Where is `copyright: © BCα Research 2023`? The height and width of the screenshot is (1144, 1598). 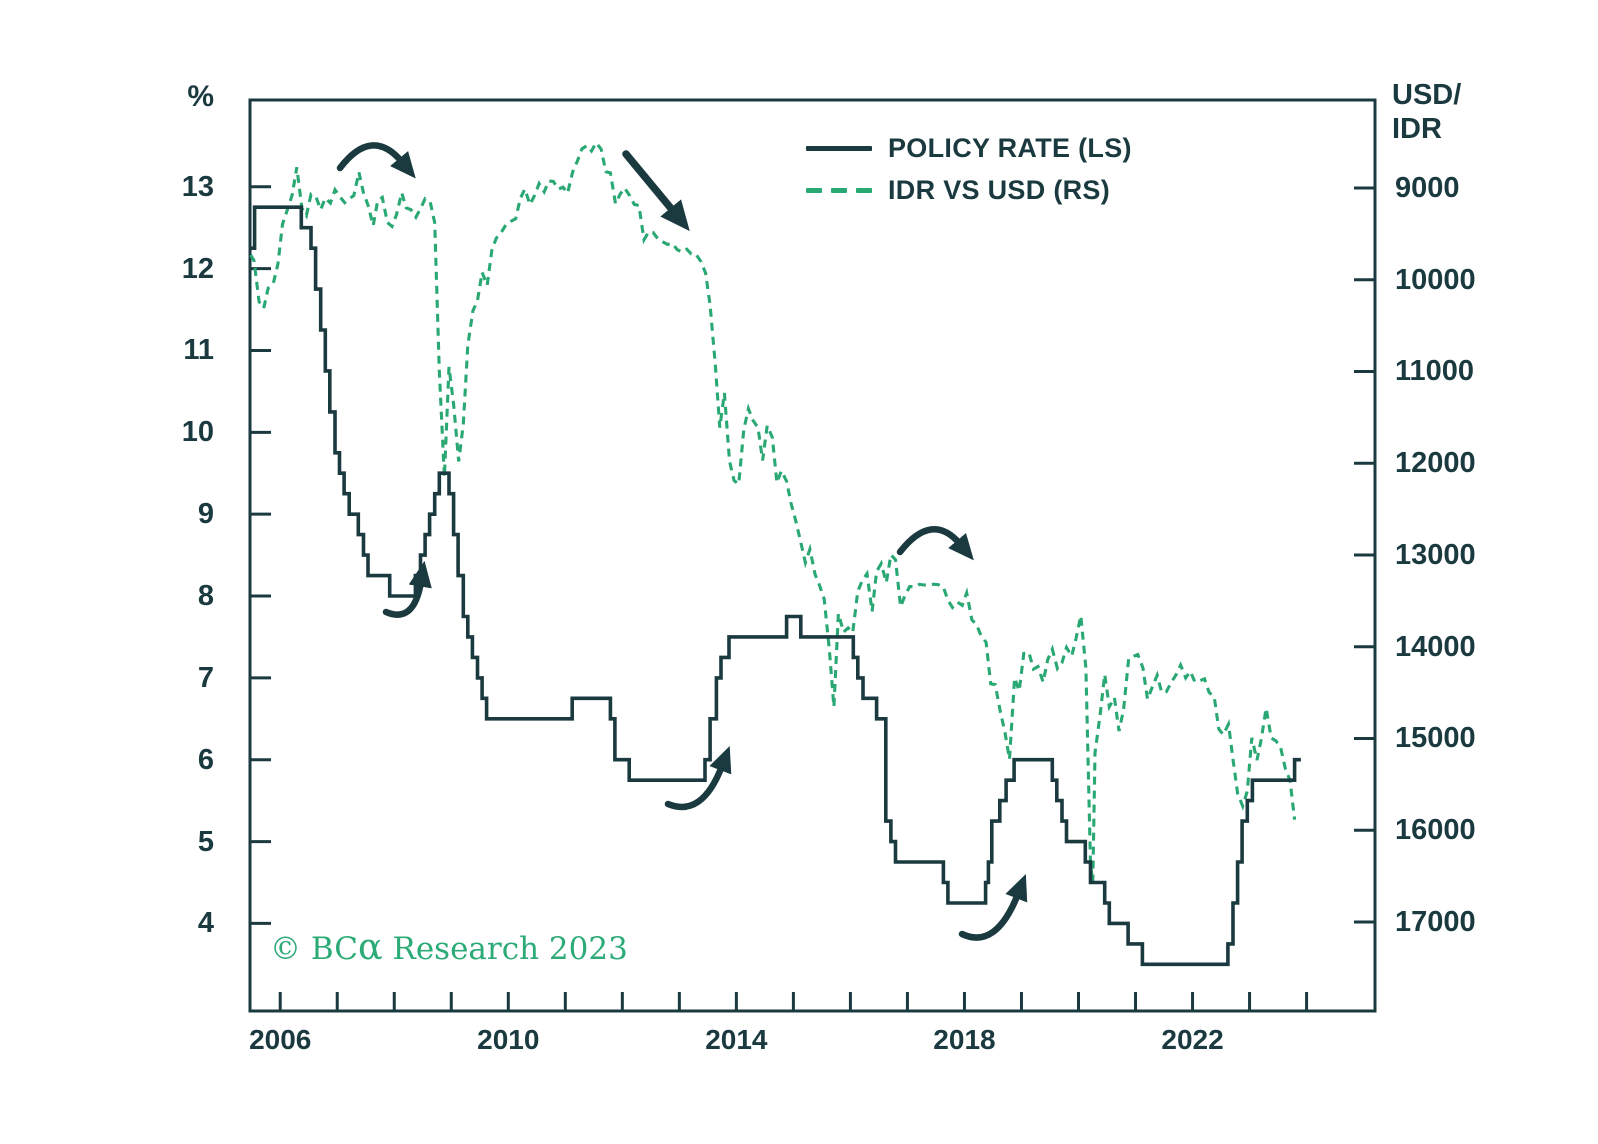
copyright: © BCα Research 2023 is located at coordinates (449, 946).